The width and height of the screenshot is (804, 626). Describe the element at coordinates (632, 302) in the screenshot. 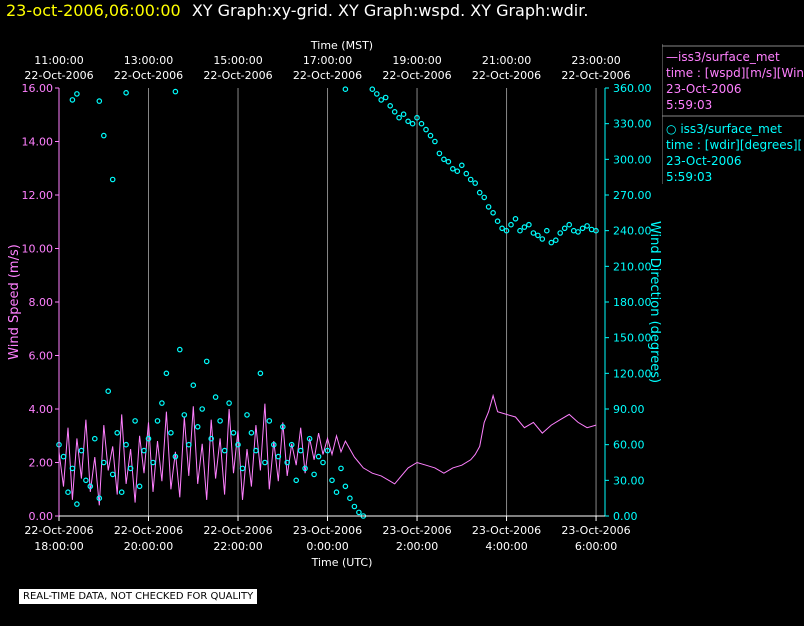

I see `right-tick-label: 180.00` at that location.